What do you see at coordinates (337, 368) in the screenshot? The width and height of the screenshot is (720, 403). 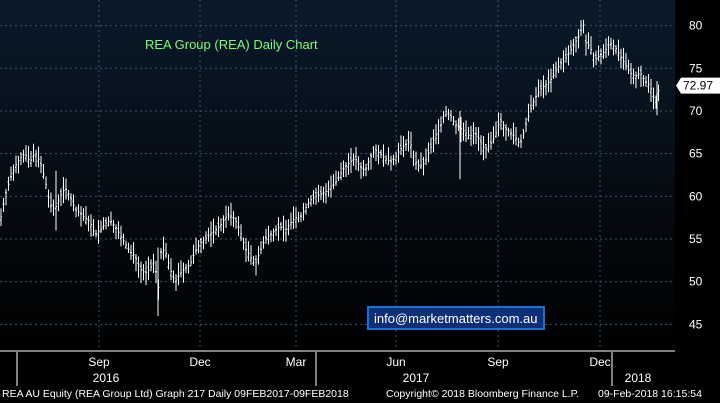 I see `x-axis: Sep Dec Mar Jun Sep Dec 2016 2017 2018` at bounding box center [337, 368].